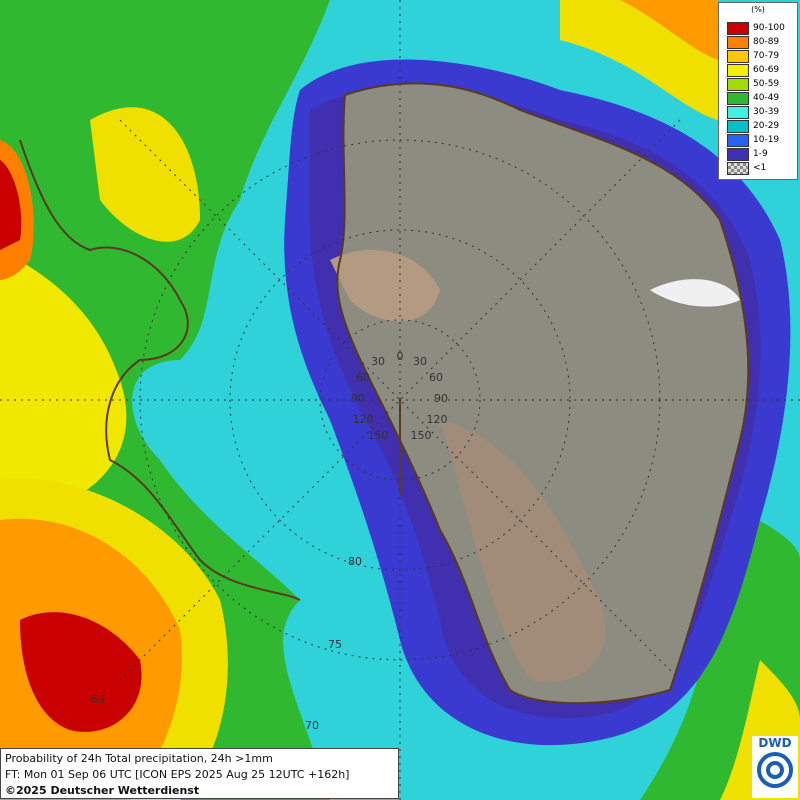 The image size is (800, 800). I want to click on grid-label: 0, so click(400, 356).